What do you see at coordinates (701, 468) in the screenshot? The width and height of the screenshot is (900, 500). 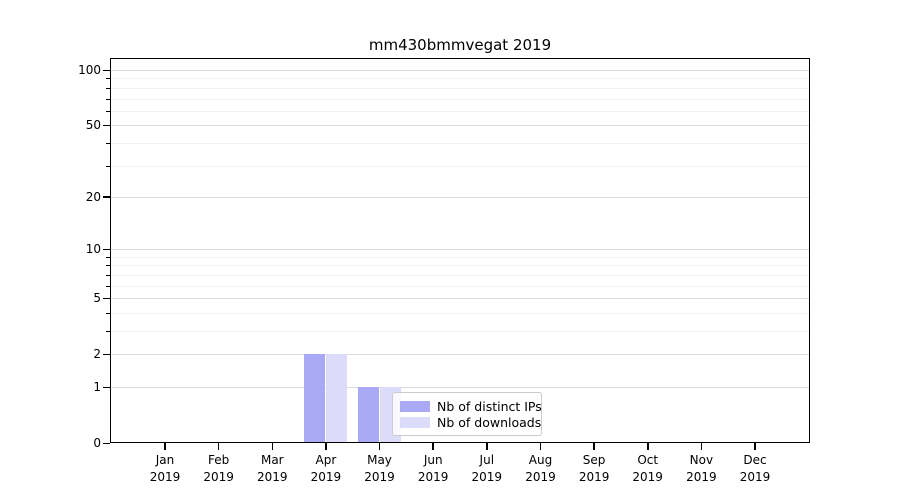 I see `x-tick-label-nov: Nov 2019` at bounding box center [701, 468].